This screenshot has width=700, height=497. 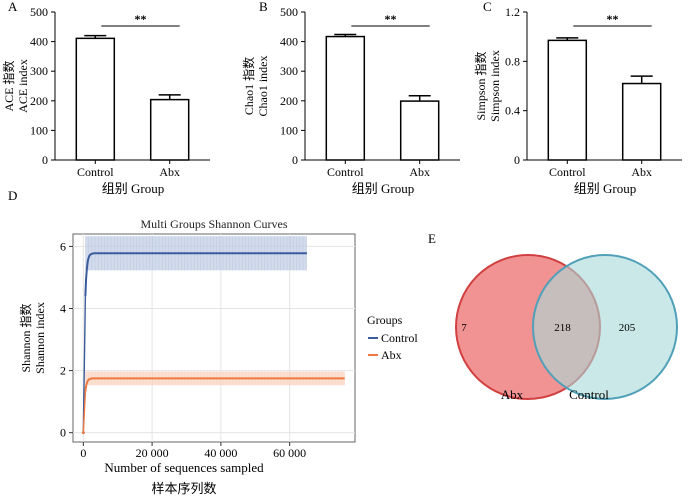 I want to click on y-tick-label: 0.8, so click(x=512, y=61).